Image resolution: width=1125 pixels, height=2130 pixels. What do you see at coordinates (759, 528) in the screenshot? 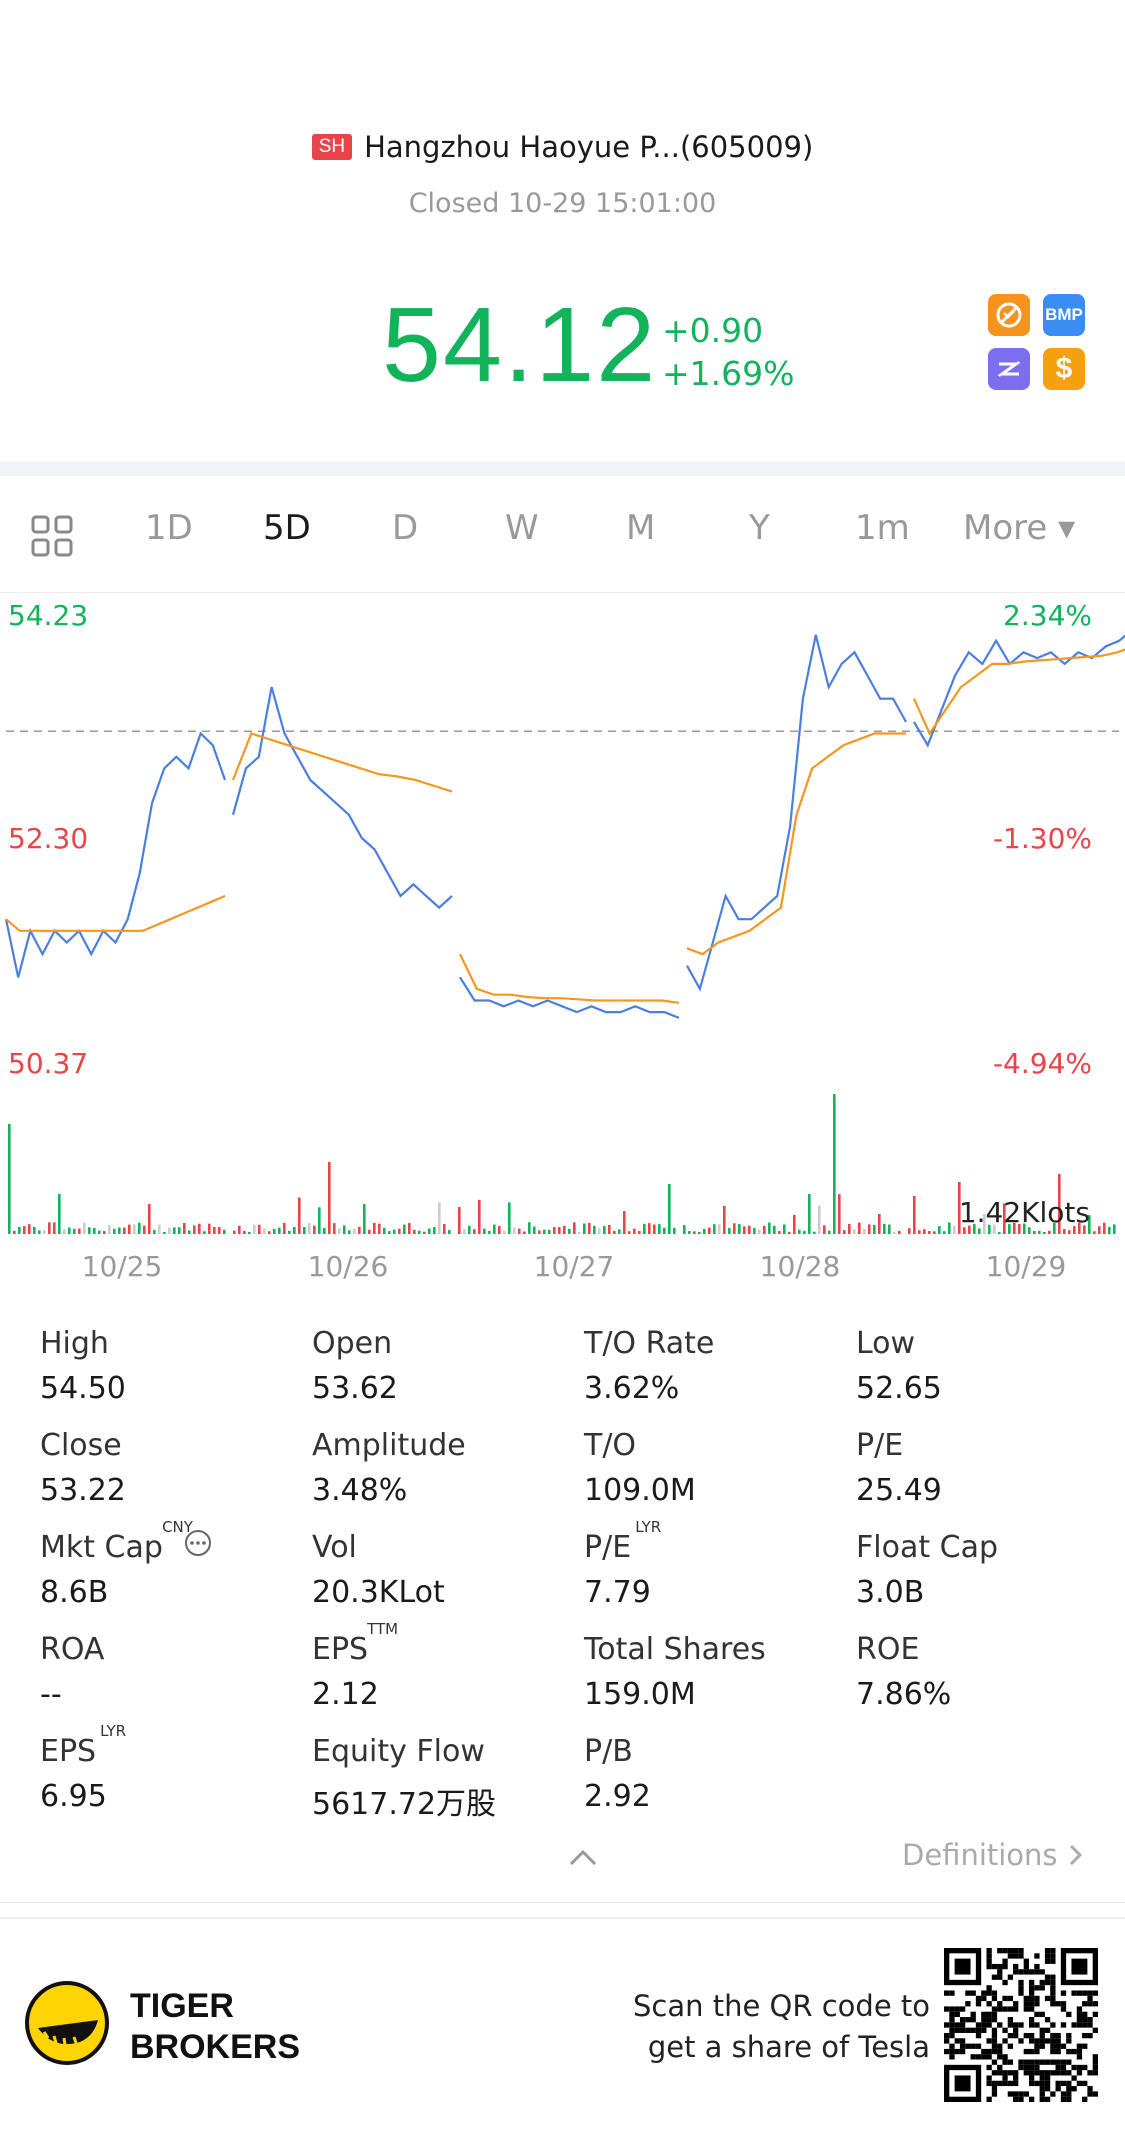
I see `tab-year: Y` at bounding box center [759, 528].